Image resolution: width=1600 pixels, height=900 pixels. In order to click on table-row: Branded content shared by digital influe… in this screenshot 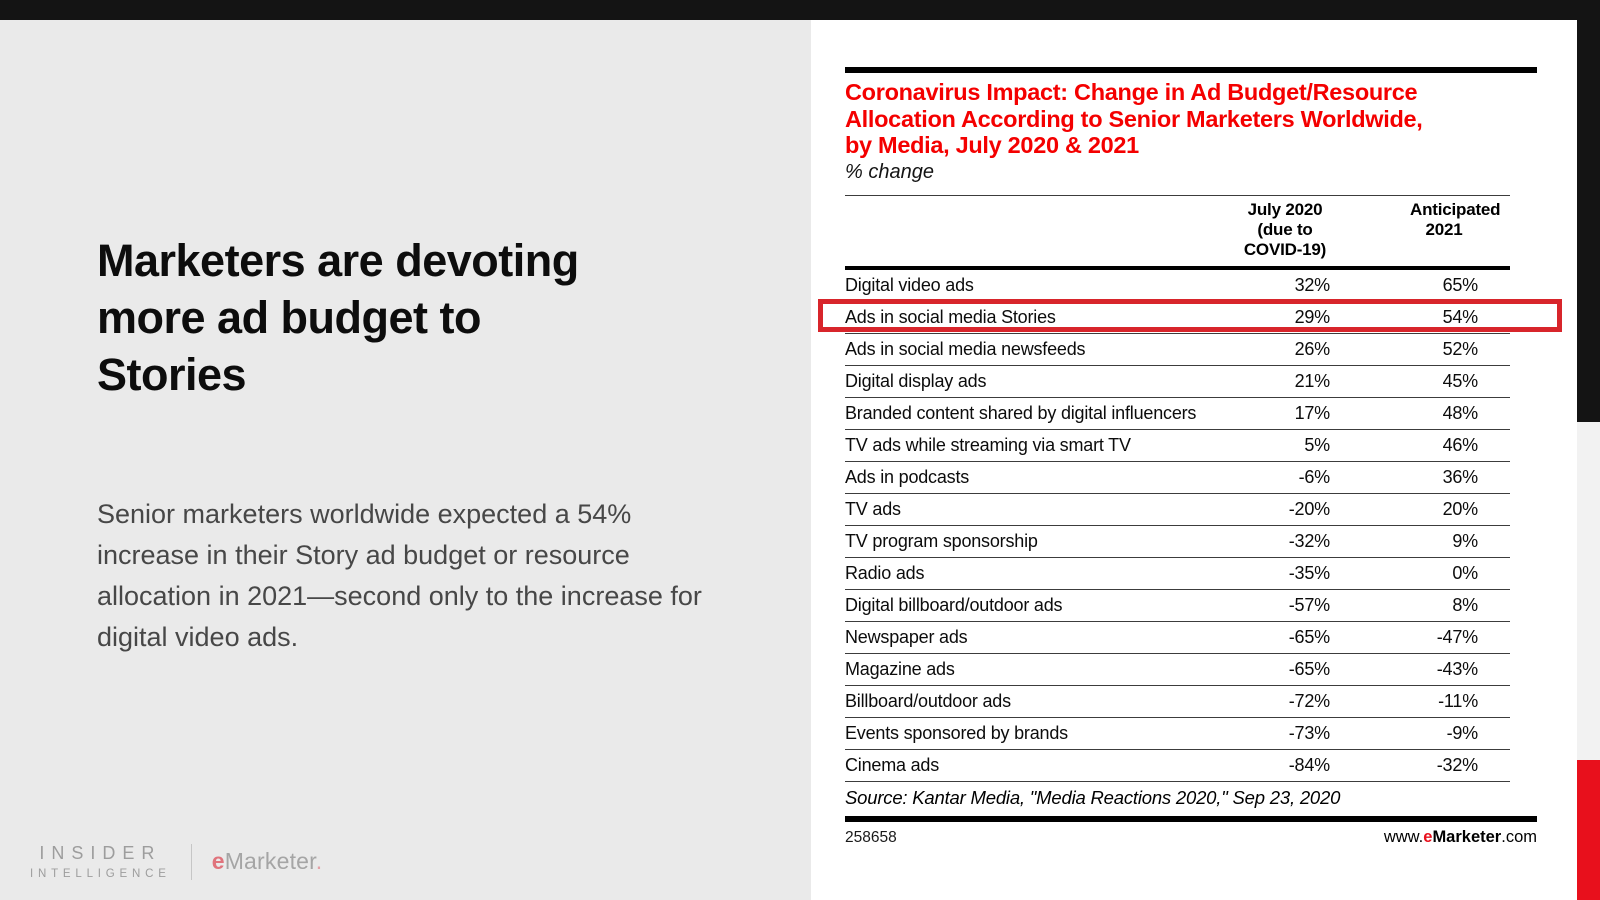, I will do `click(1177, 413)`.